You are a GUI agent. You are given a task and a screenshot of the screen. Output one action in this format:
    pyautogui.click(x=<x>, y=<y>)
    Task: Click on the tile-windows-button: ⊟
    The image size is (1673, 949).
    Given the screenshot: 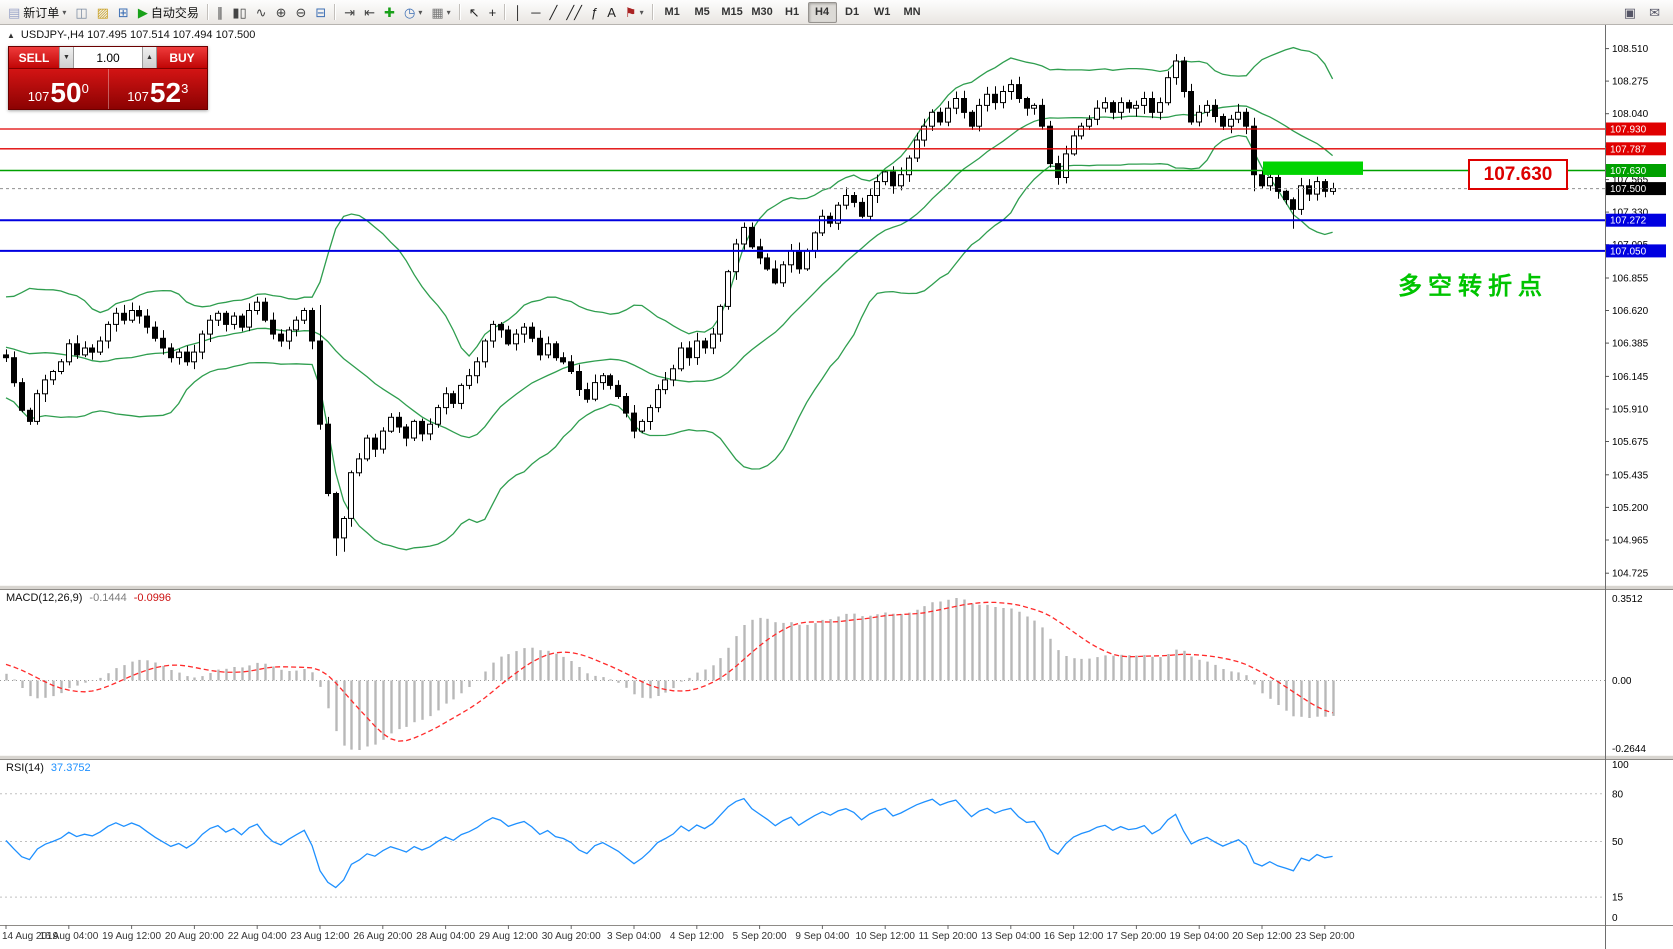 What is the action you would take?
    pyautogui.click(x=320, y=12)
    